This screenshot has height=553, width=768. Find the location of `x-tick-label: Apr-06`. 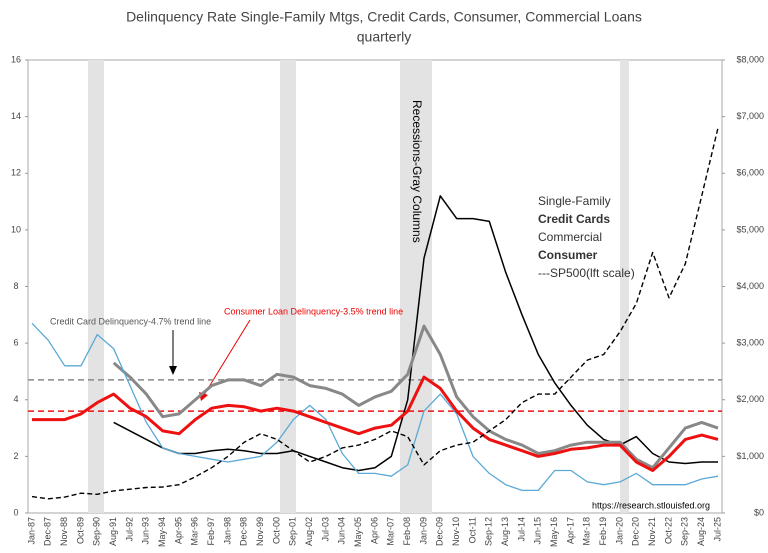

x-tick-label: Apr-06 is located at coordinates (374, 530).